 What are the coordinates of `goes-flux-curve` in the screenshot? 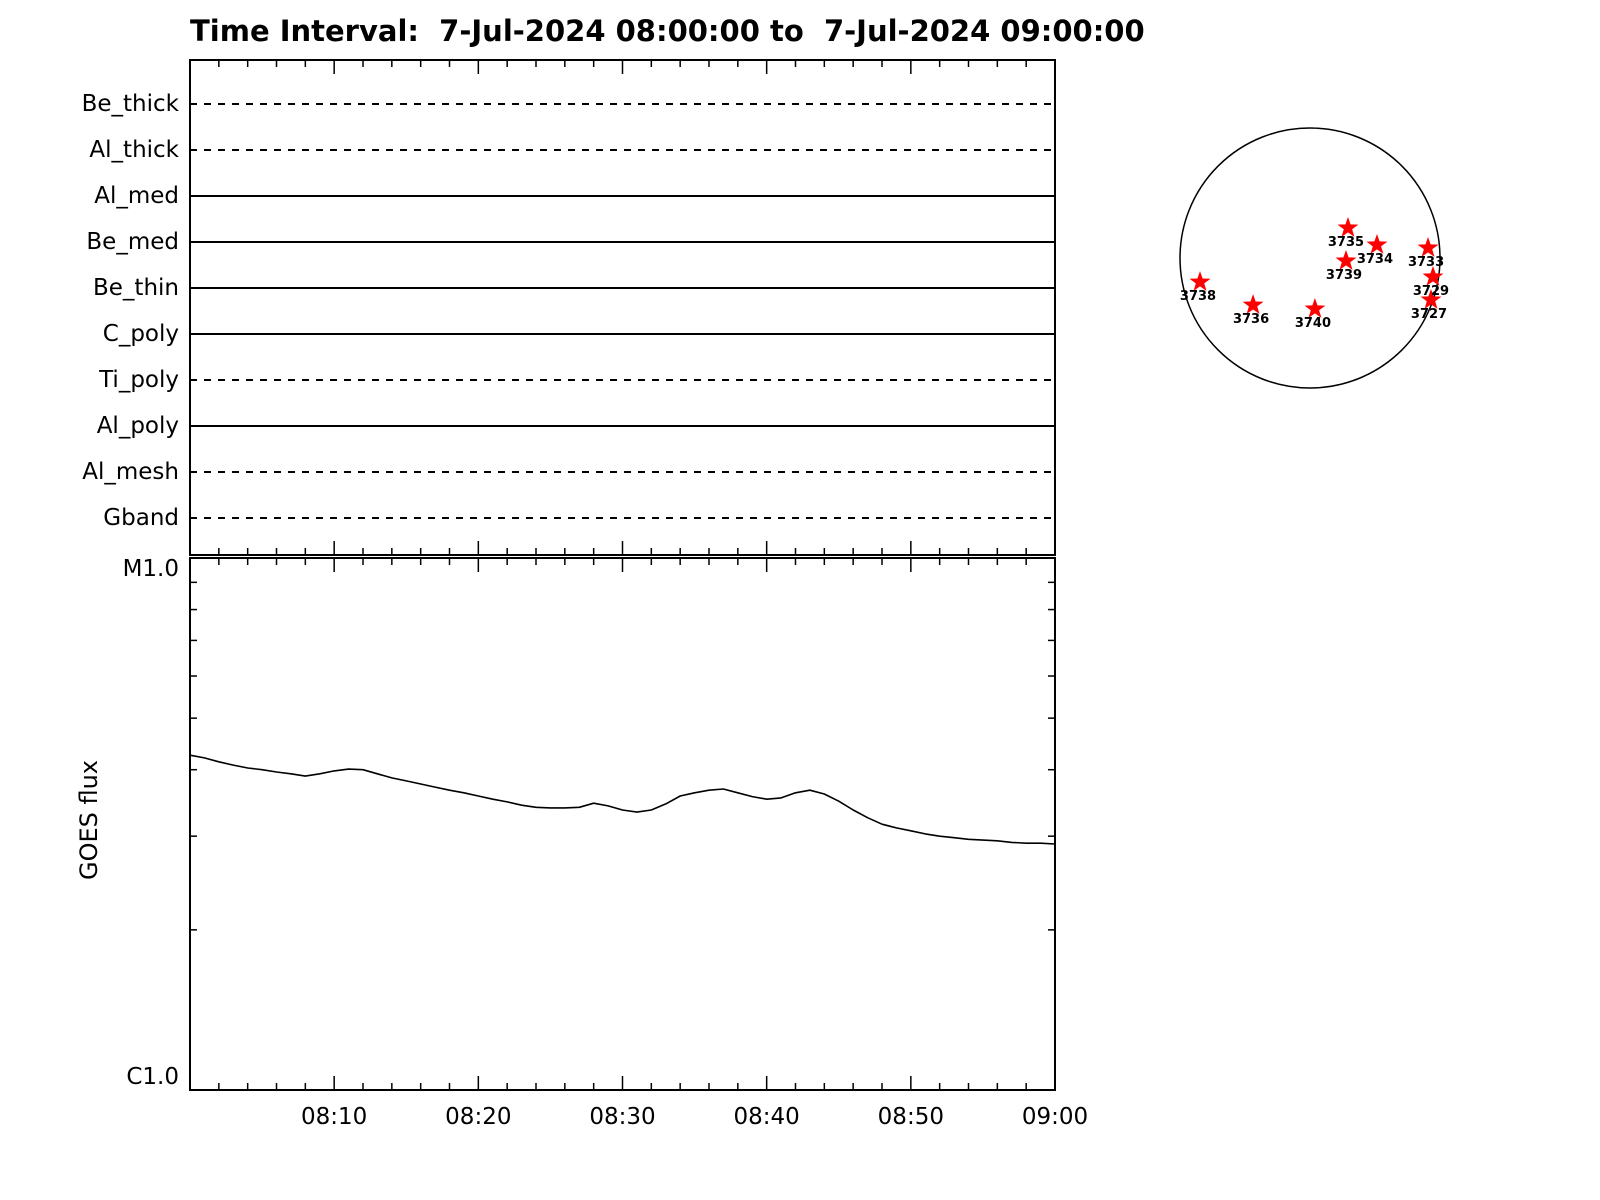 It's located at (622, 799).